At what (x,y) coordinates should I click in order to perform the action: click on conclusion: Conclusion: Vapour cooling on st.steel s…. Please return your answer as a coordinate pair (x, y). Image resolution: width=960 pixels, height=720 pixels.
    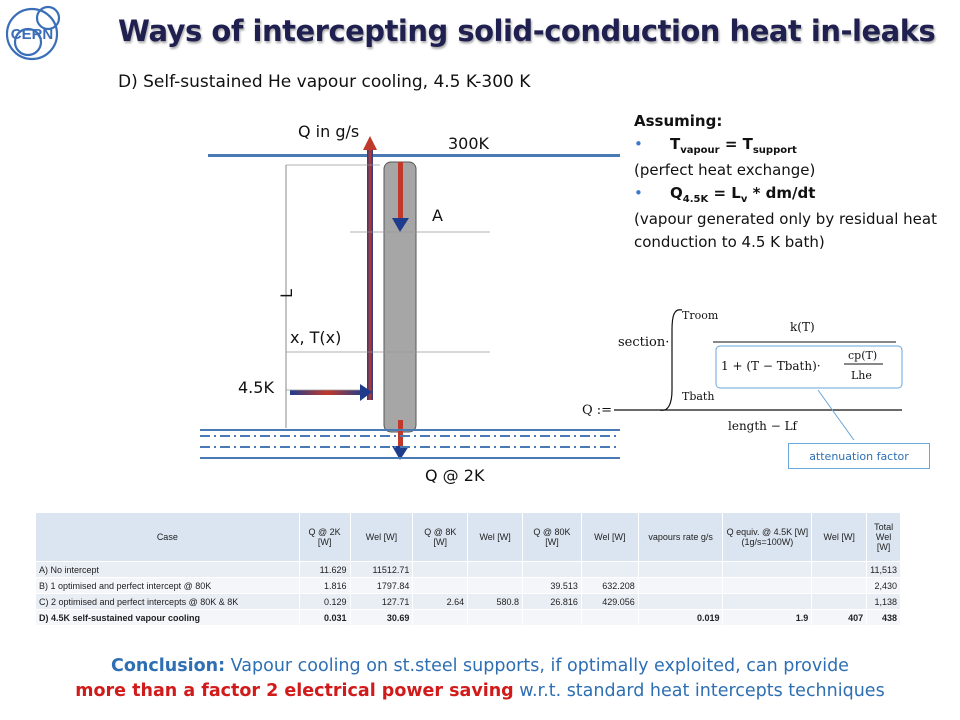
    Looking at the image, I should click on (480, 679).